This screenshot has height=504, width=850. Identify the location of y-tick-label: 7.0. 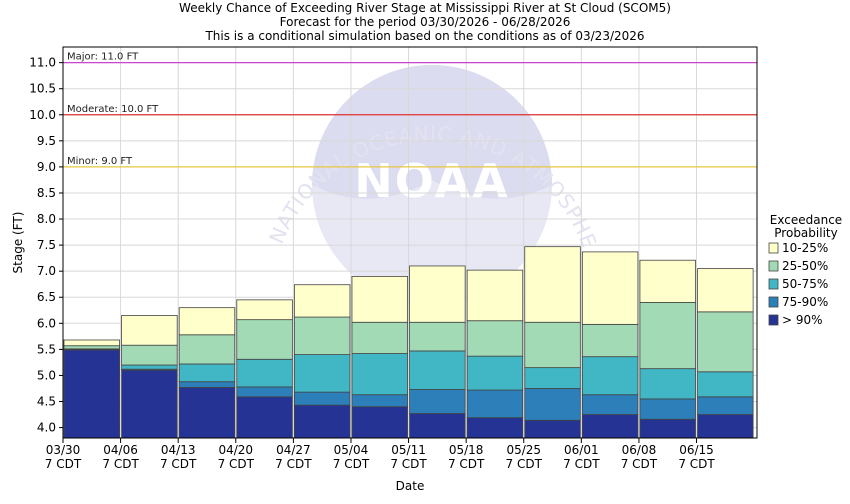
(46, 271).